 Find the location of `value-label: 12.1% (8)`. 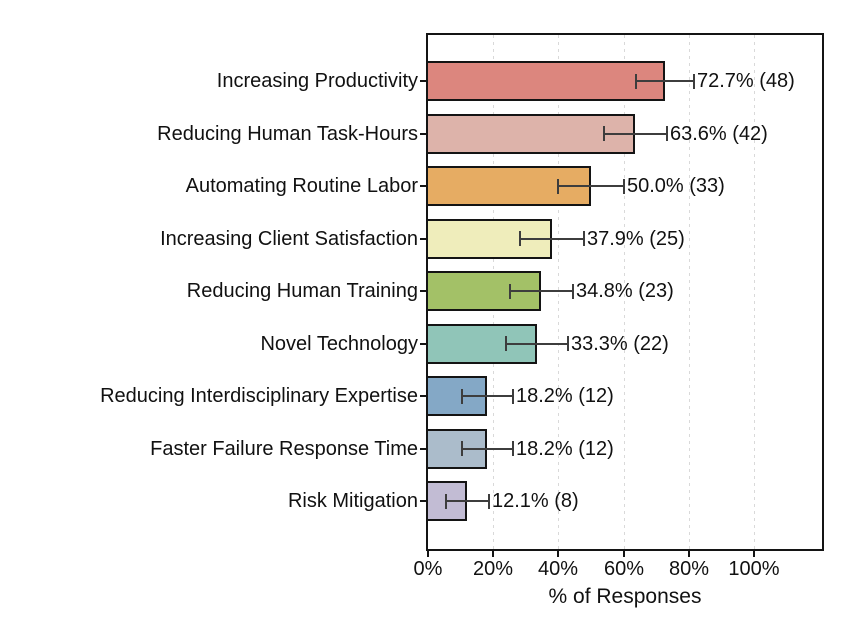

value-label: 12.1% (8) is located at coordinates (535, 501).